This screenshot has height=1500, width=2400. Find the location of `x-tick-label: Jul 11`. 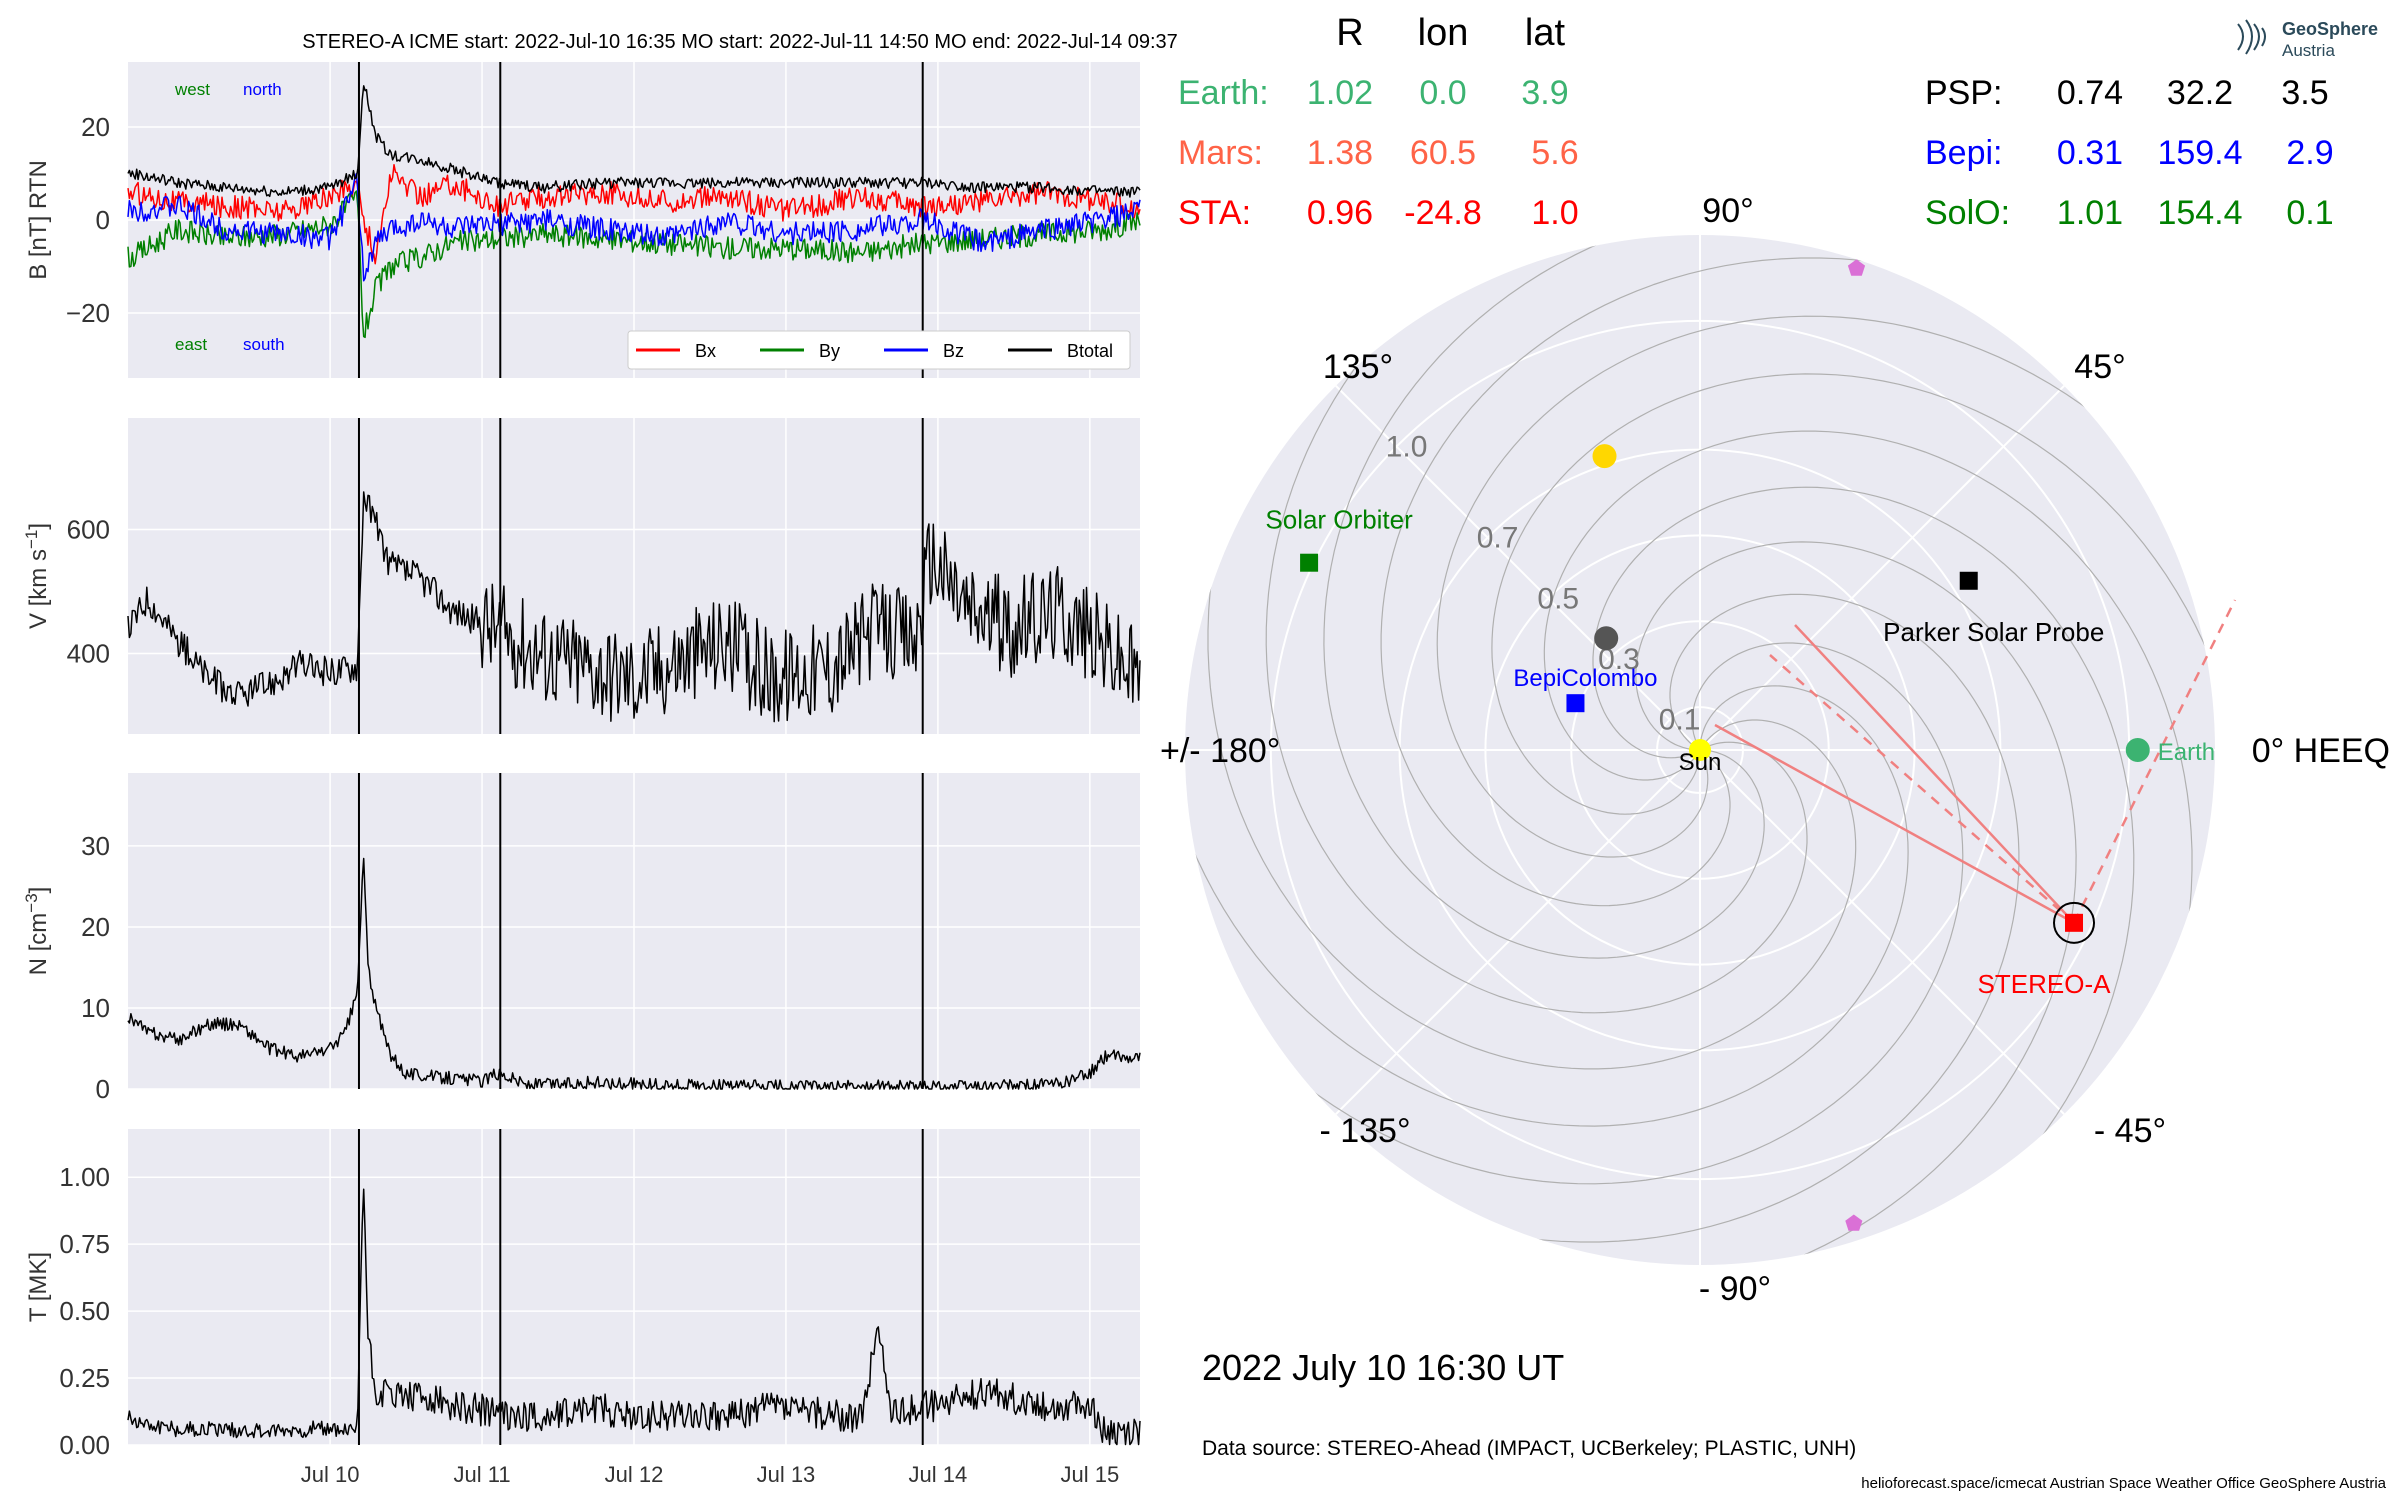

x-tick-label: Jul 11 is located at coordinates (482, 1474).